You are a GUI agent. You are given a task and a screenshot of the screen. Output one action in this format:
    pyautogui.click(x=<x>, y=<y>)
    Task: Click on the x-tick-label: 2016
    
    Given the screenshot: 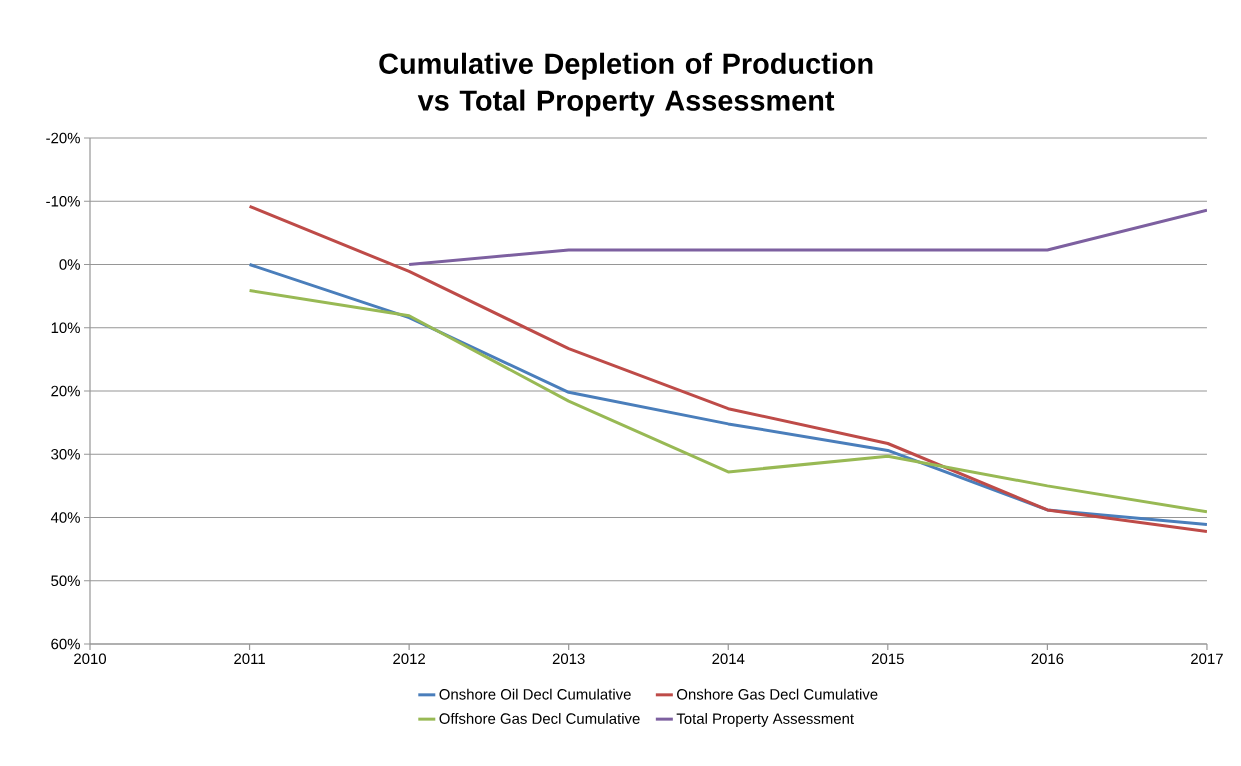 What is the action you would take?
    pyautogui.click(x=1047, y=659)
    